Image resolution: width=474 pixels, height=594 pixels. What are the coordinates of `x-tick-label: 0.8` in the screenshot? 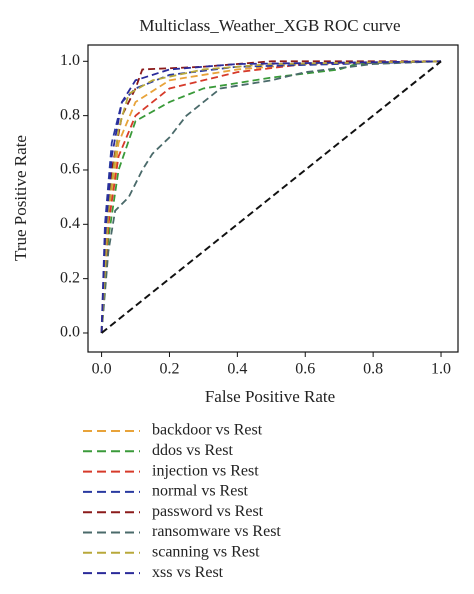 It's located at (373, 369).